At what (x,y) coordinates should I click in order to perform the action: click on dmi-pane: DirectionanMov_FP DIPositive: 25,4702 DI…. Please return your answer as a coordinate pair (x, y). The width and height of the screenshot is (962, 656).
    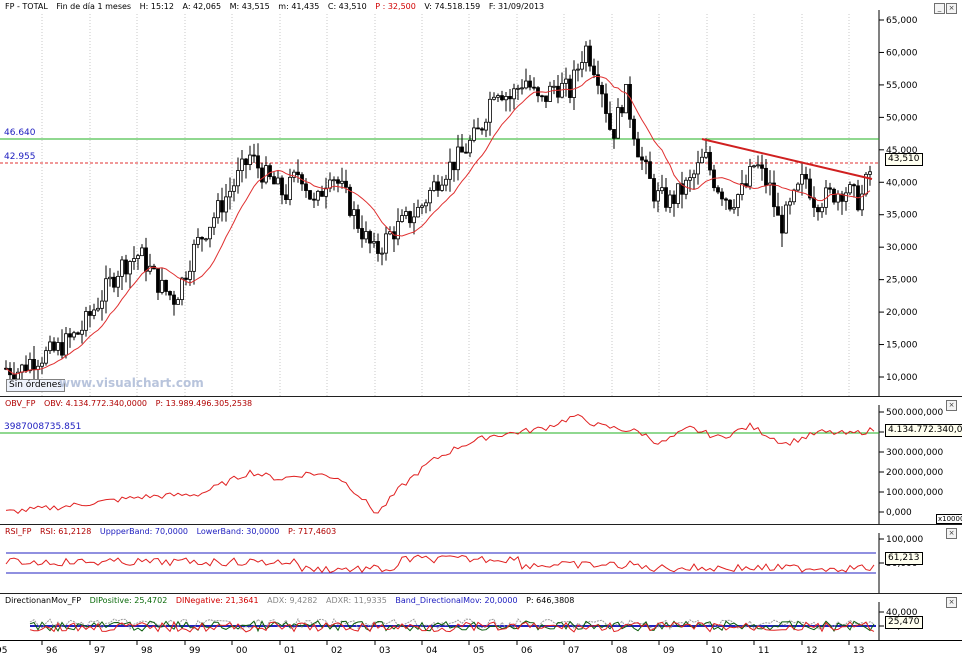
    Looking at the image, I should click on (481, 617).